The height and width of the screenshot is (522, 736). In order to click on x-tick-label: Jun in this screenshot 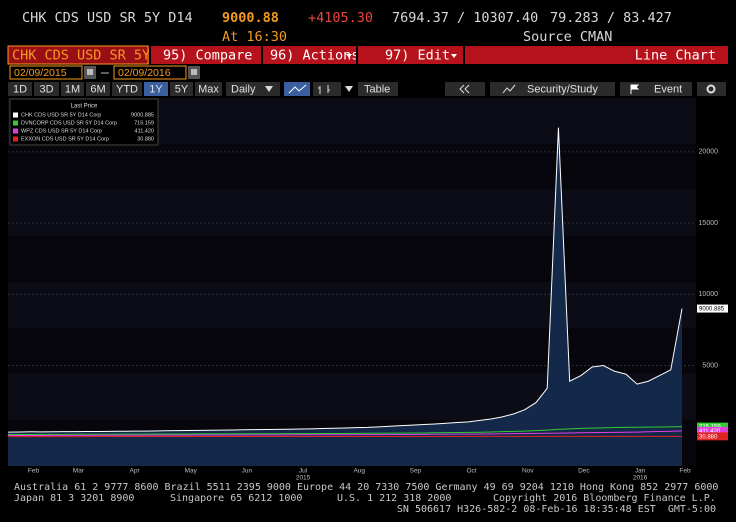, I will do `click(247, 471)`.